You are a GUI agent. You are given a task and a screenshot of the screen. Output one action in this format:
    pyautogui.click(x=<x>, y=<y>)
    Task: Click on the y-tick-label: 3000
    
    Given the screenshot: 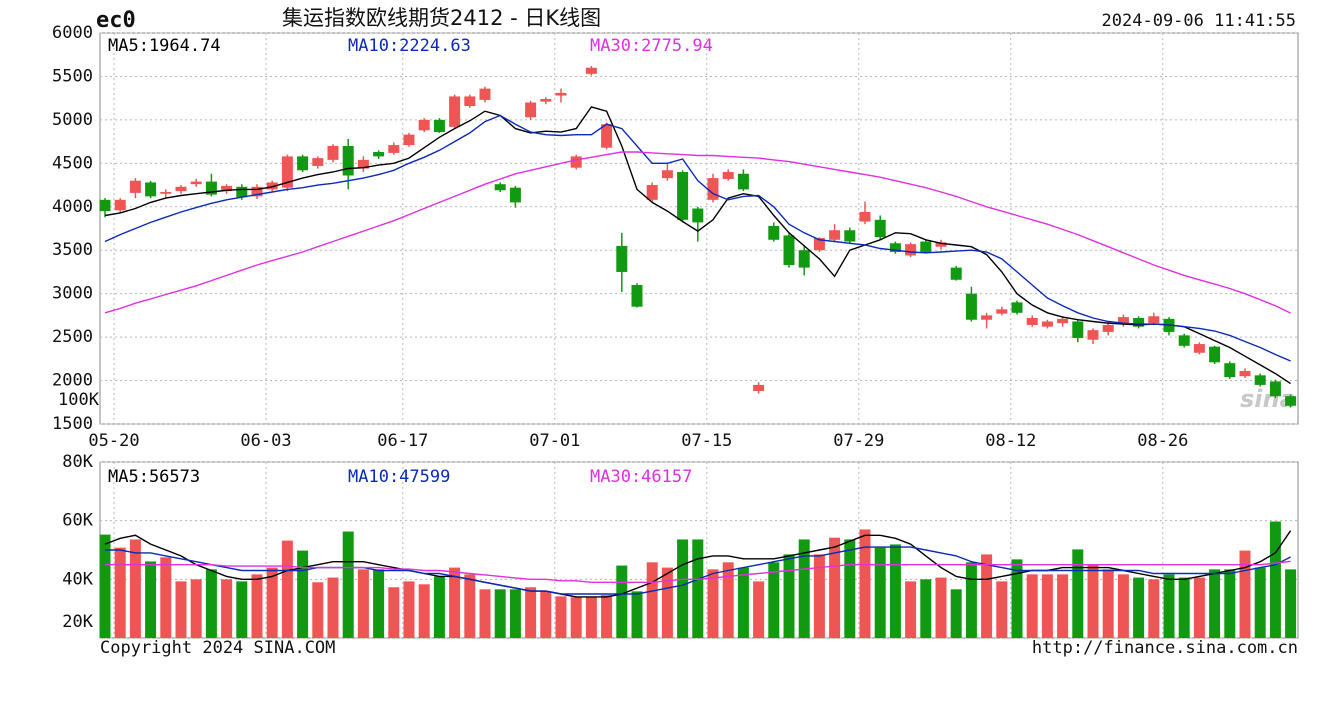 What is the action you would take?
    pyautogui.click(x=72, y=294)
    